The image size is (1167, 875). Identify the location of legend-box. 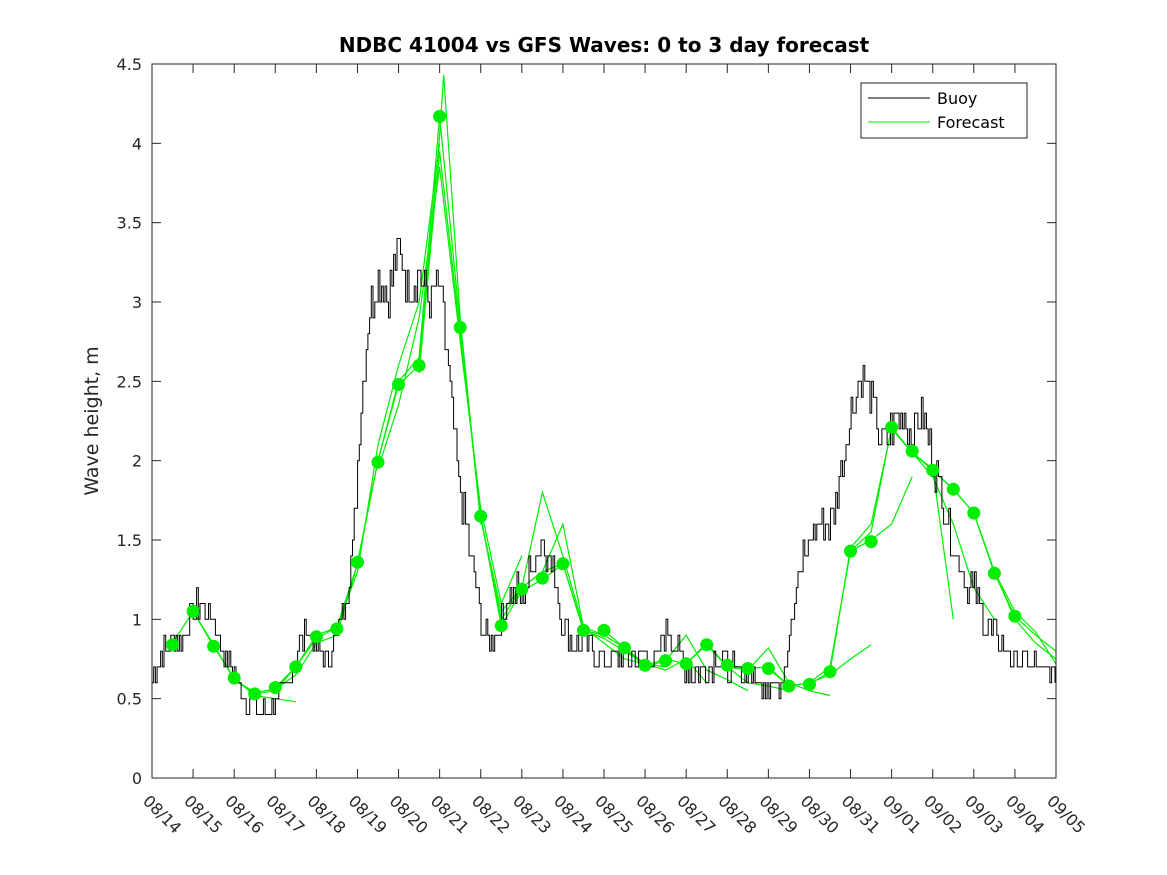
(944, 110).